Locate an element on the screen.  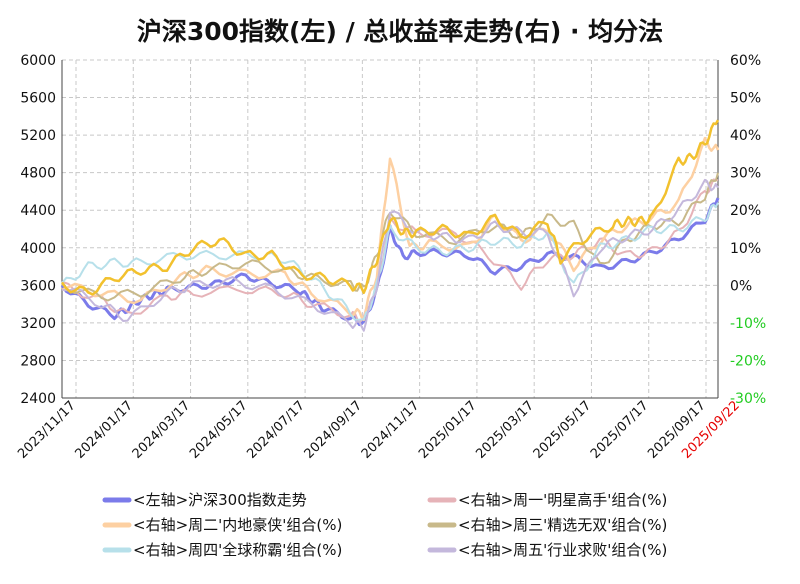
y-right-tick-label: -30% is located at coordinates (748, 399).